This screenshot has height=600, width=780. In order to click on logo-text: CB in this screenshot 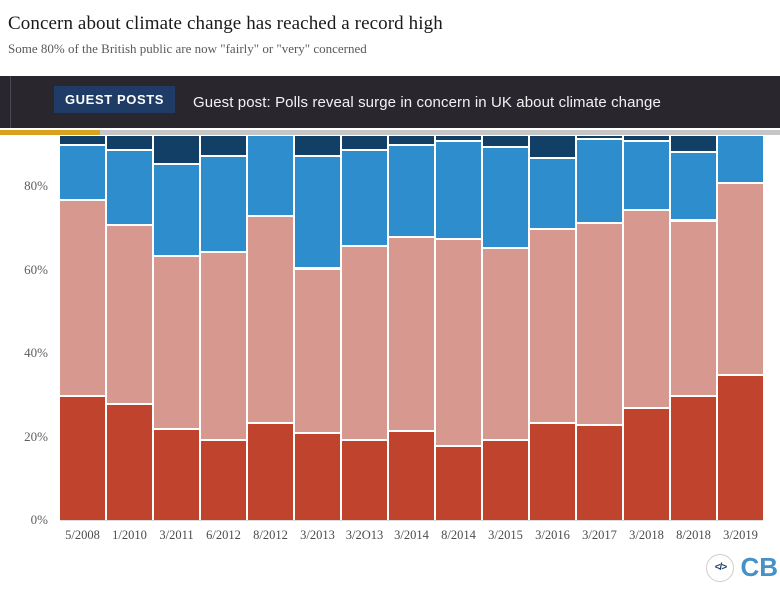, I will do `click(759, 567)`.